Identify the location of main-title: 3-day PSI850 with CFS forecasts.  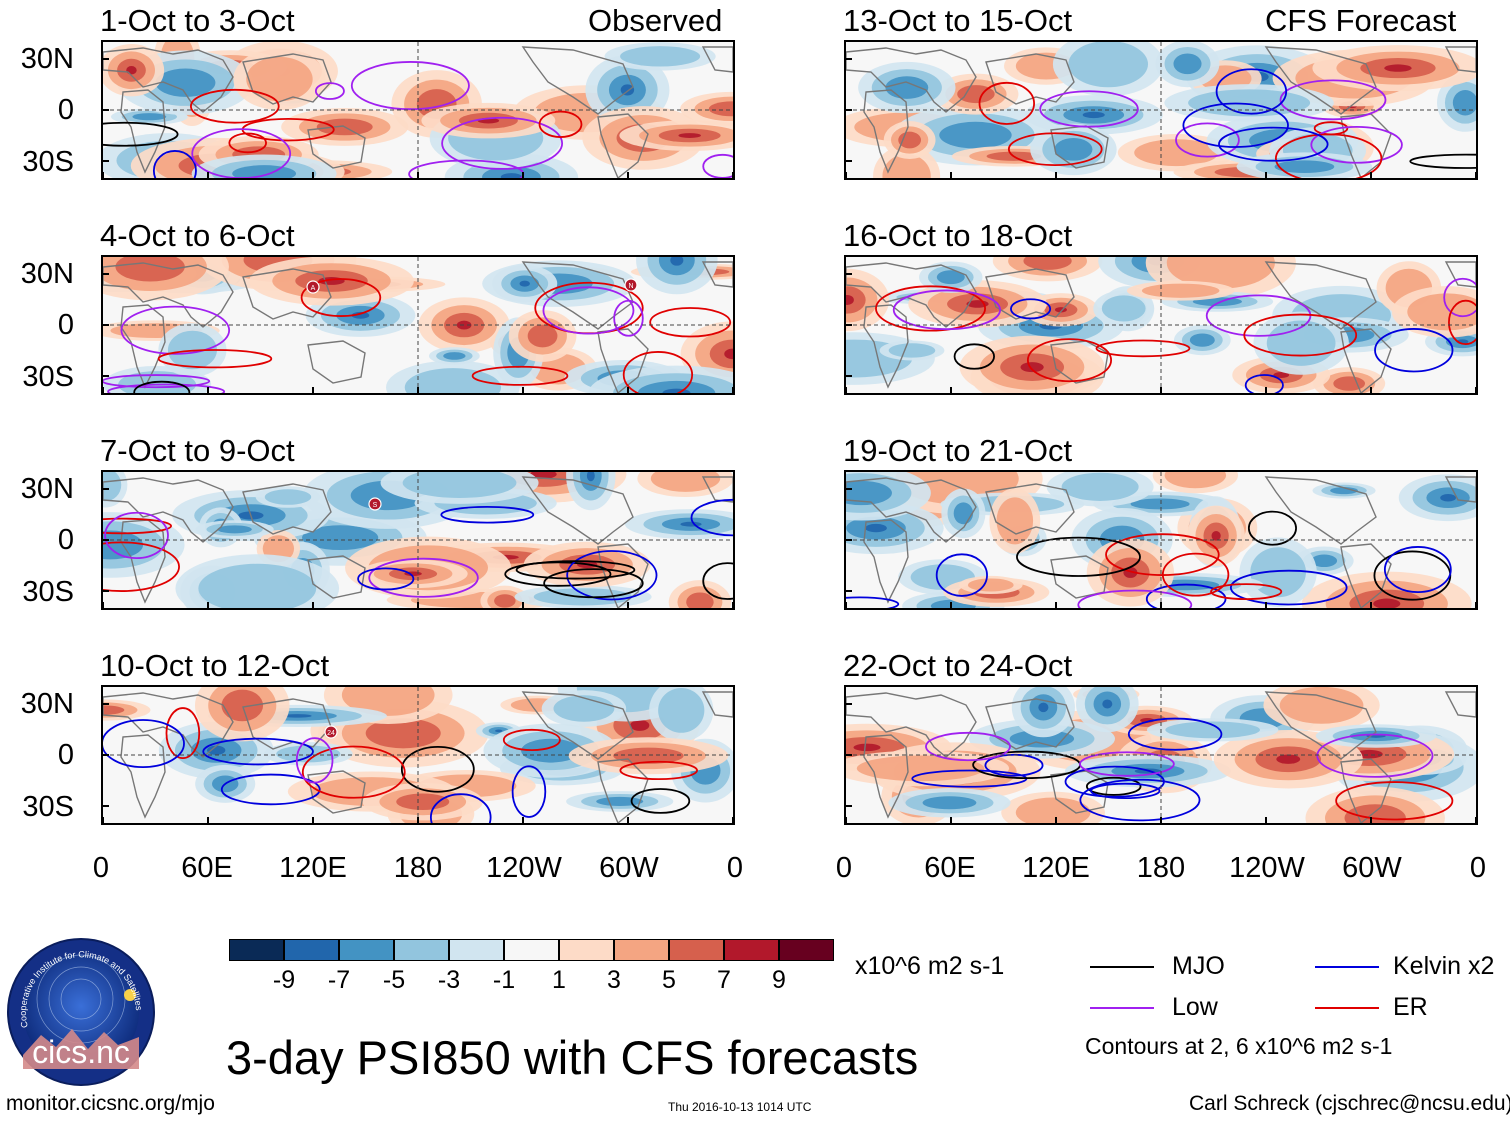
(572, 1057).